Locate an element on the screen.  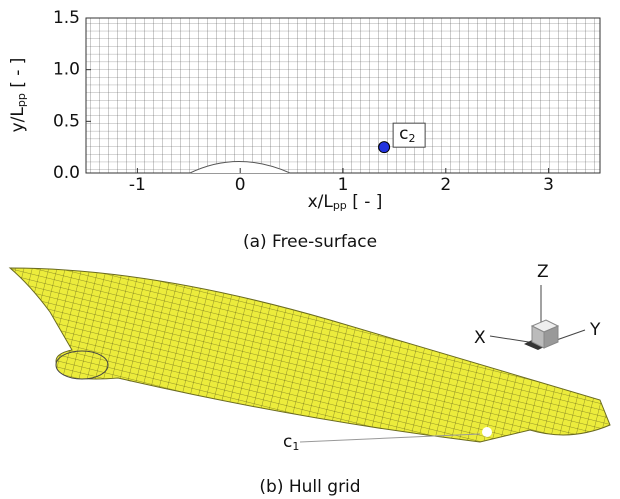
hull-waterline is located at coordinates (240, 167).